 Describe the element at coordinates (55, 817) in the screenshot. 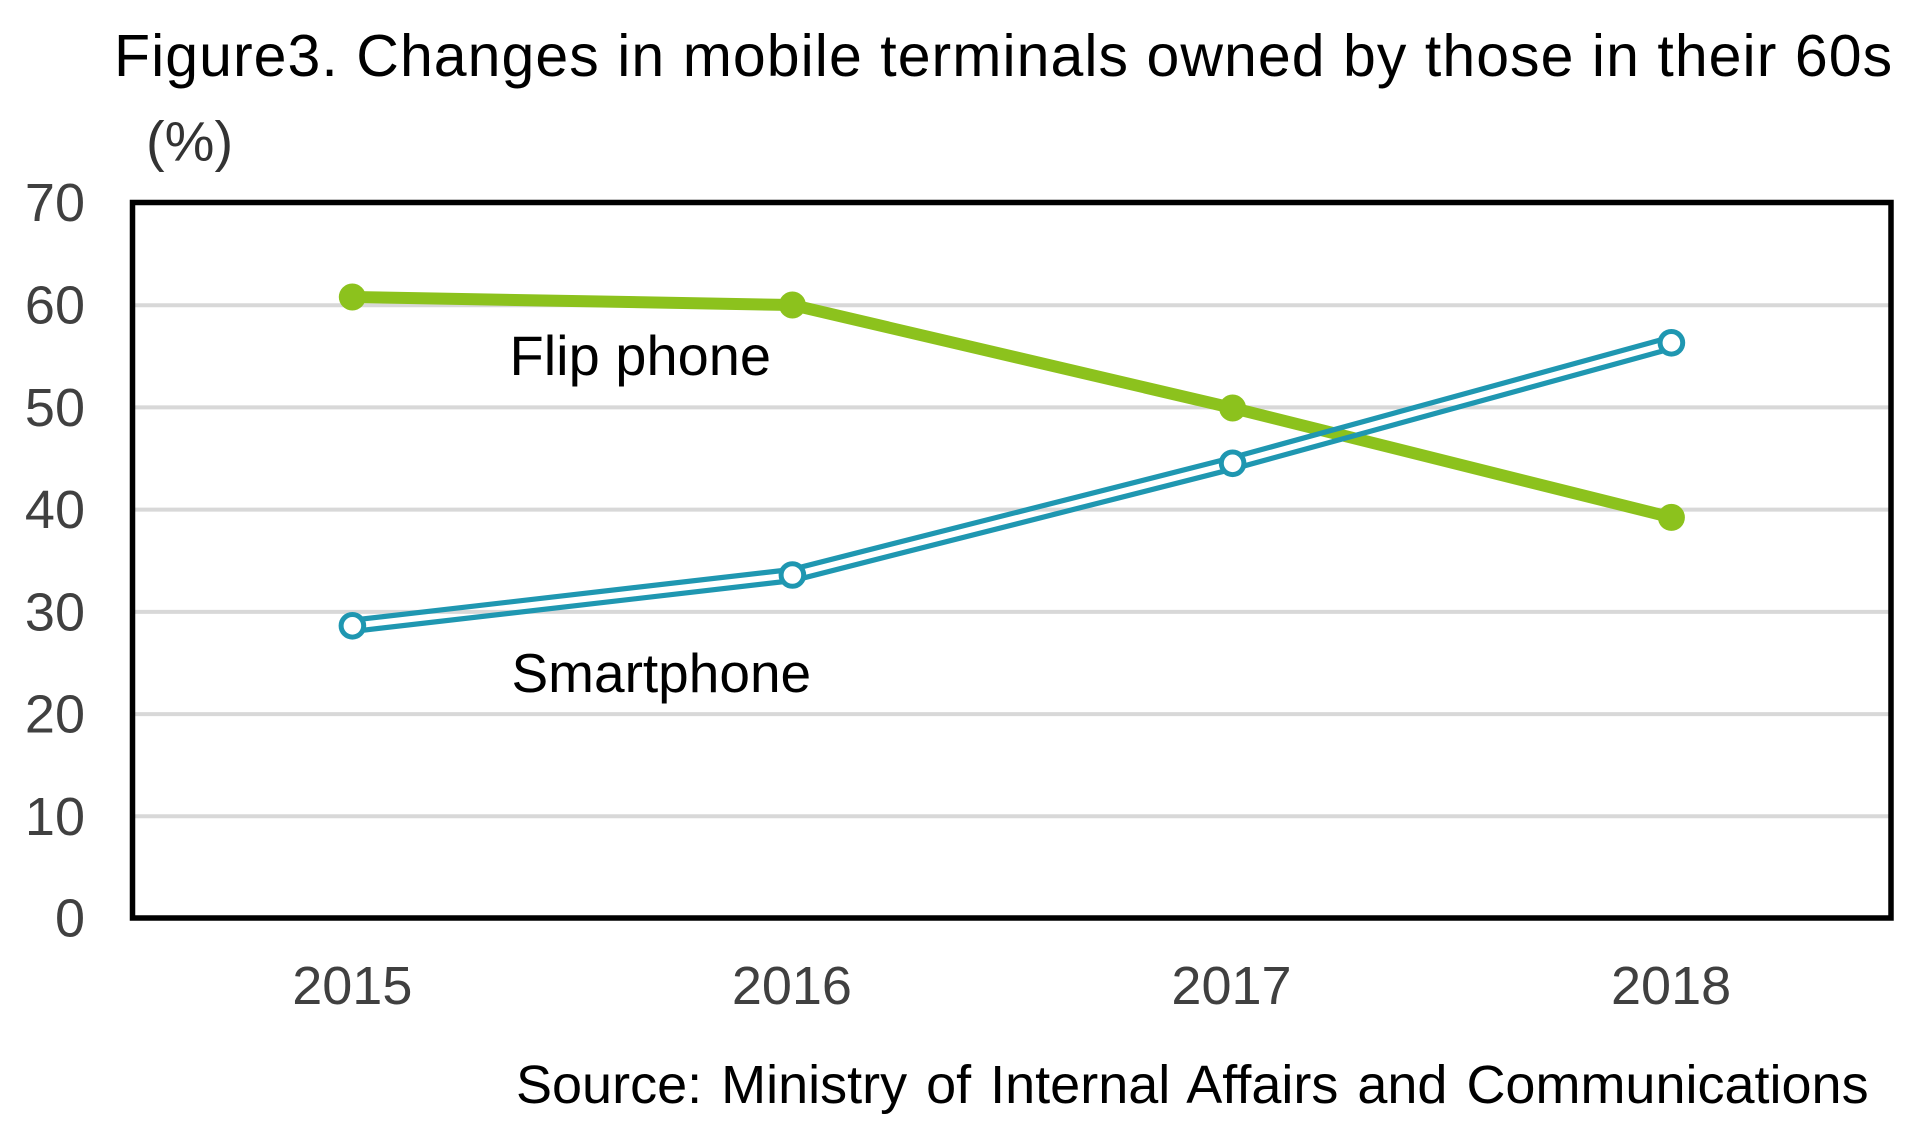

I see `svg-text: 10` at that location.